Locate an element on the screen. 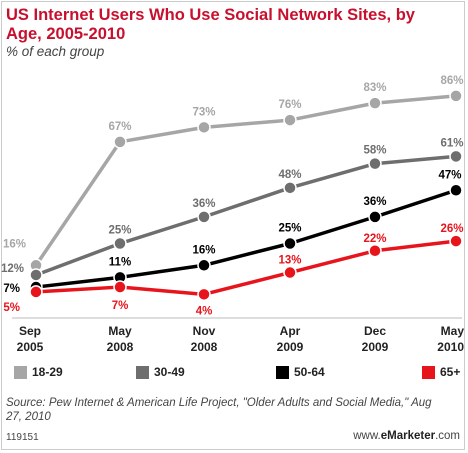 The height and width of the screenshot is (453, 468). chart-code: 119151 is located at coordinates (22, 437).